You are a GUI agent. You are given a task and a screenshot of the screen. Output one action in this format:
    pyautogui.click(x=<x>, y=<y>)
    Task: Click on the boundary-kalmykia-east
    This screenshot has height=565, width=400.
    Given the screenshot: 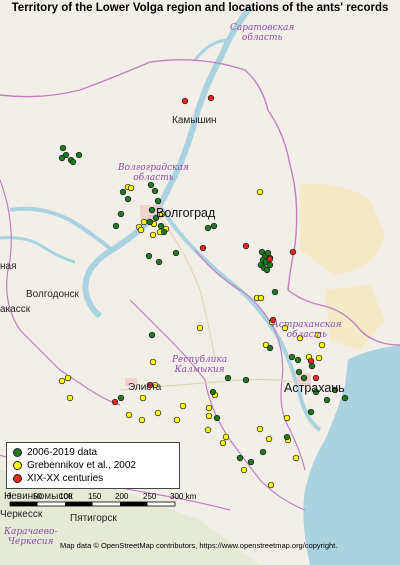 What is the action you would take?
    pyautogui.click(x=250, y=360)
    